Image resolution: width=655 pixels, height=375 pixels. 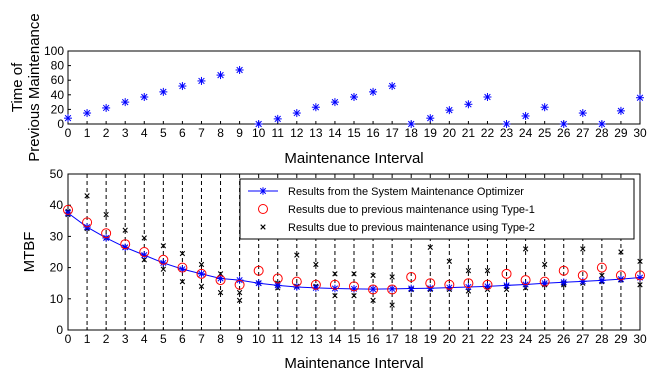 I want to click on bottom-x-tick-label: 21, so click(x=469, y=339).